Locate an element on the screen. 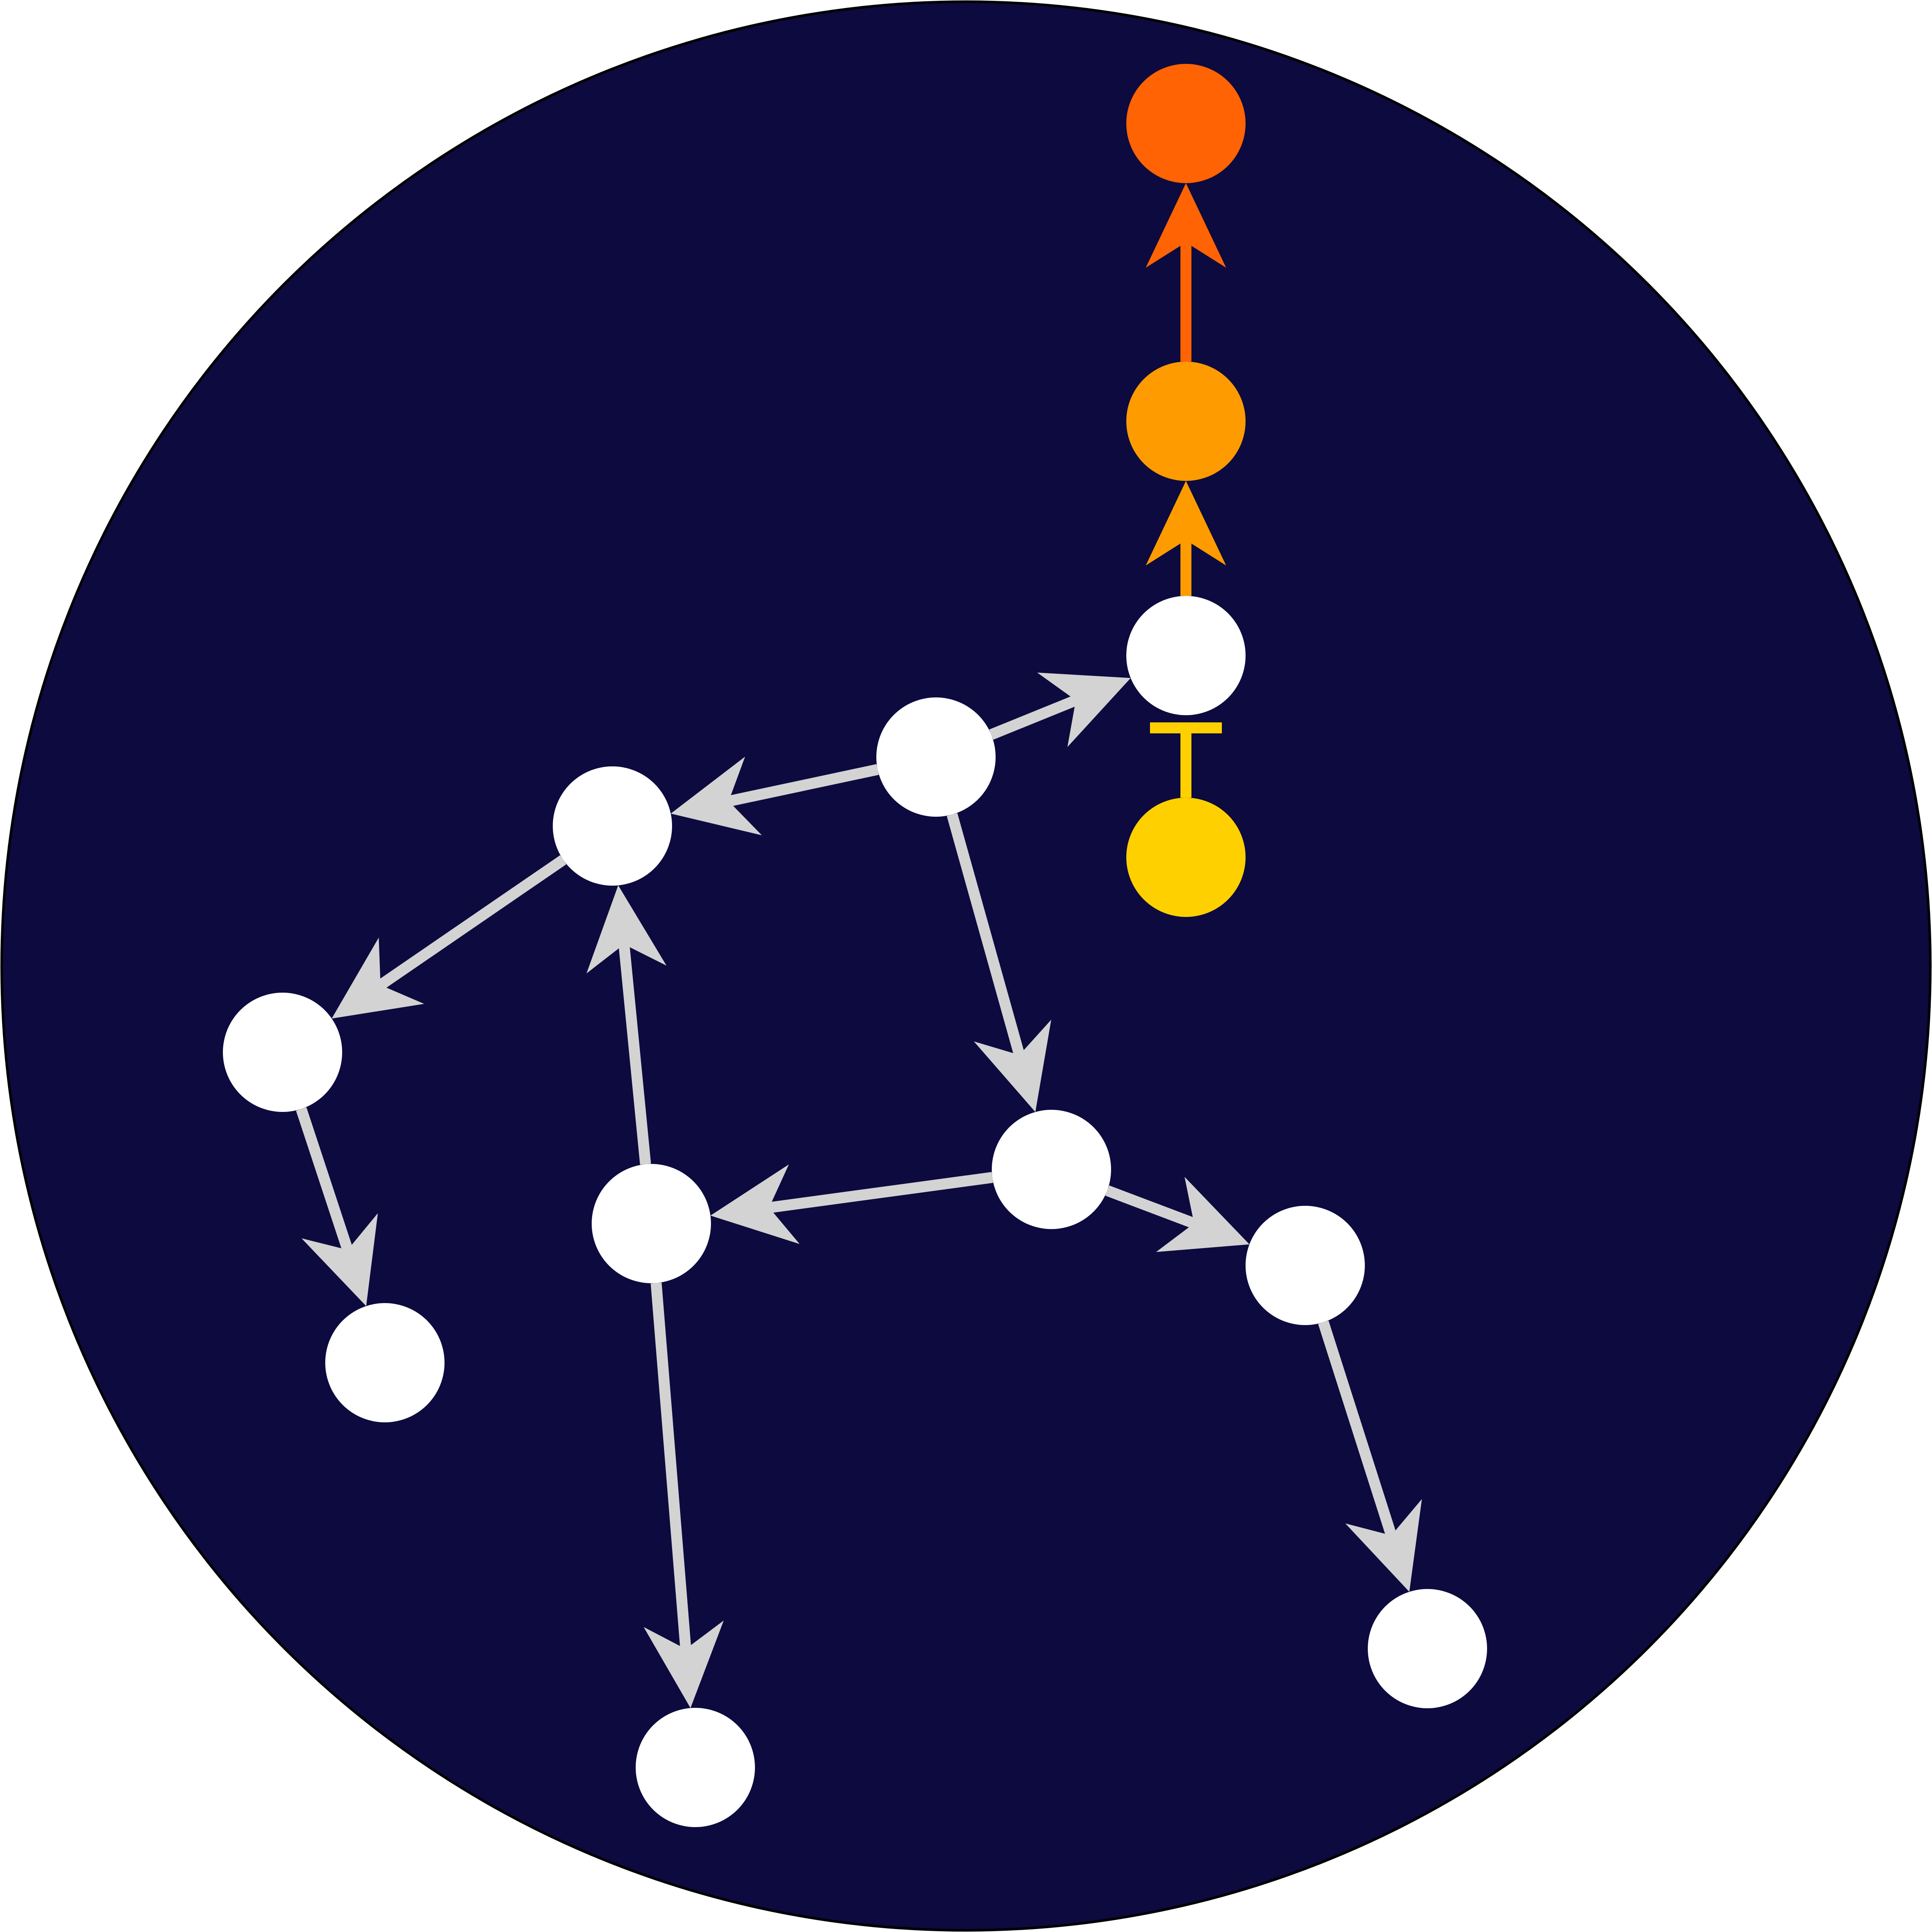 The width and height of the screenshot is (1932, 1932). edge-left-upper-to-far-left is located at coordinates (450, 937).